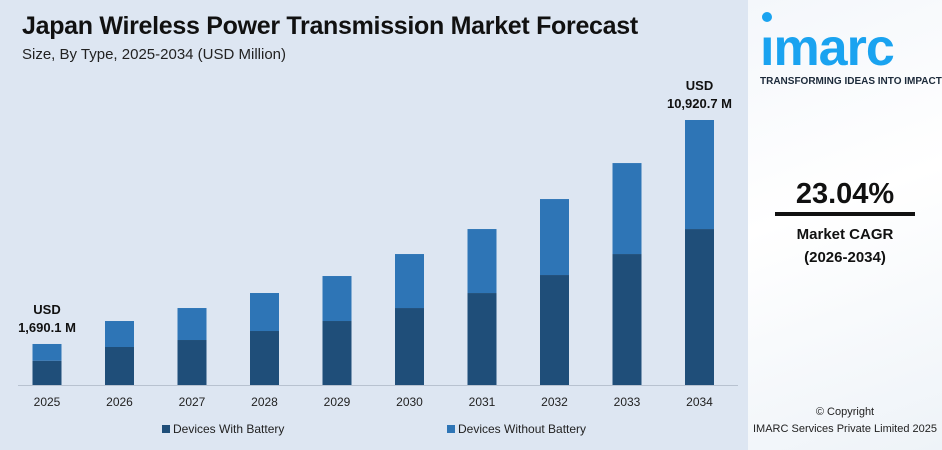 This screenshot has height=450, width=942. Describe the element at coordinates (845, 194) in the screenshot. I see `cagr-value: 23.04%` at that location.